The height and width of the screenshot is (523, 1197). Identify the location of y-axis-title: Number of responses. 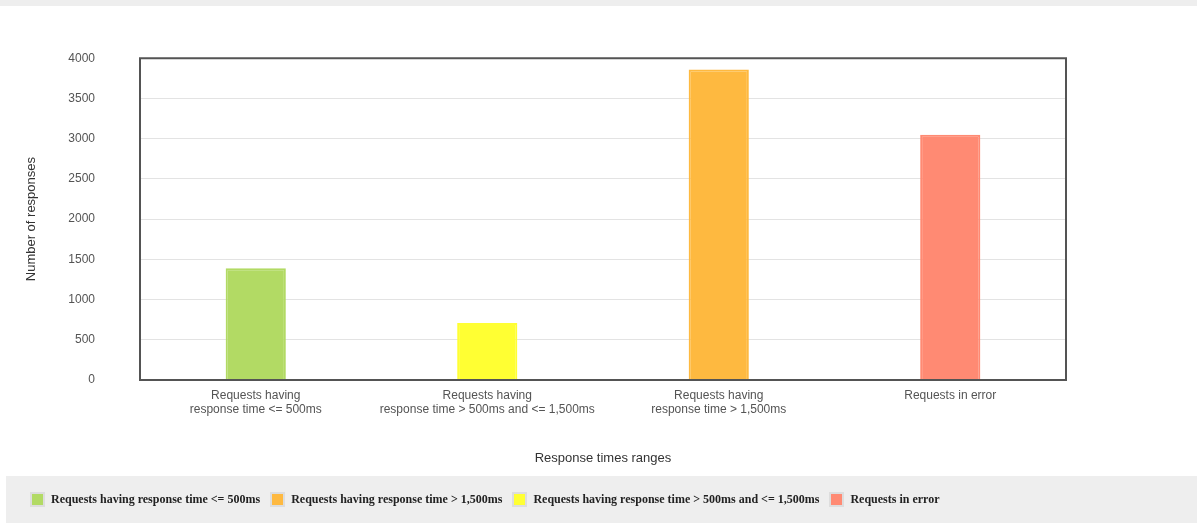
(31, 219).